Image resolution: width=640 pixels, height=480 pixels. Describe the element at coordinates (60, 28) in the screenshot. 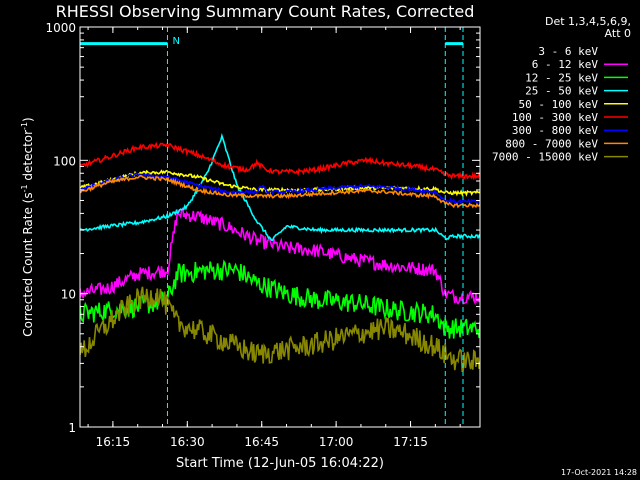

I see `y-tick-label-3: 1000` at that location.